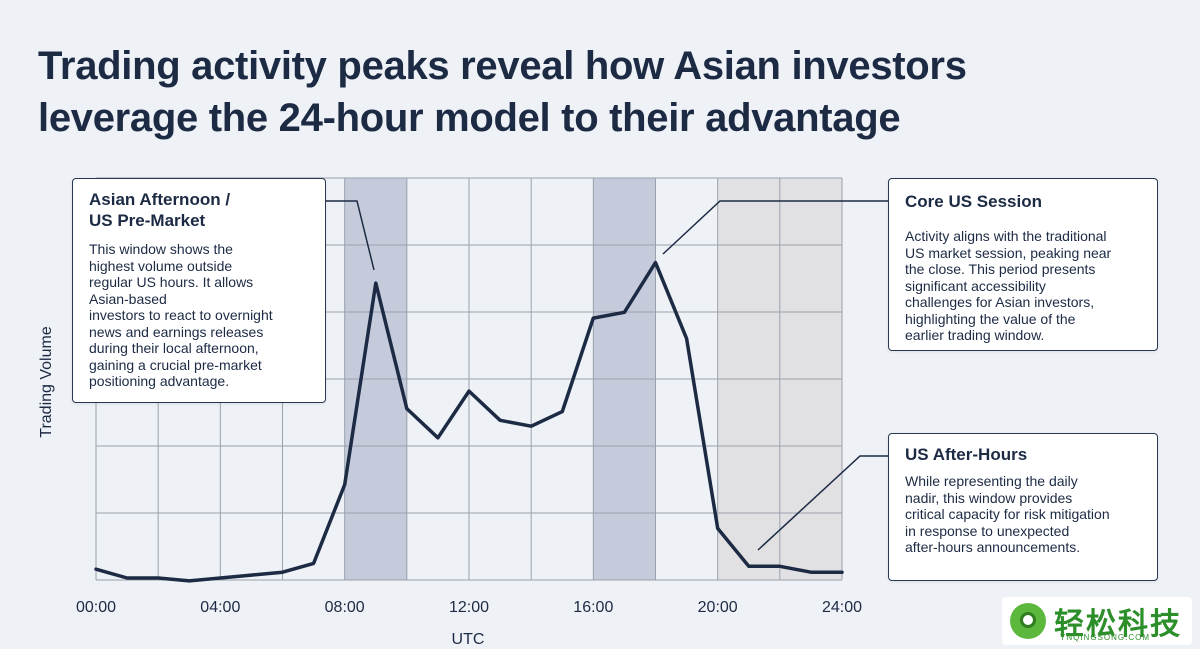 The image size is (1200, 649). What do you see at coordinates (842, 607) in the screenshot?
I see `x-tick-label: 24:00` at bounding box center [842, 607].